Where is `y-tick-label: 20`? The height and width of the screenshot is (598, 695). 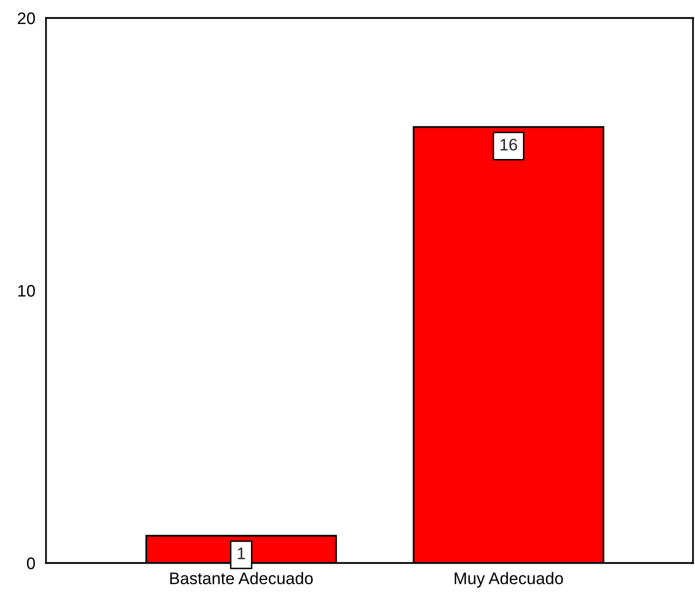 y-tick-label: 20 is located at coordinates (26, 18).